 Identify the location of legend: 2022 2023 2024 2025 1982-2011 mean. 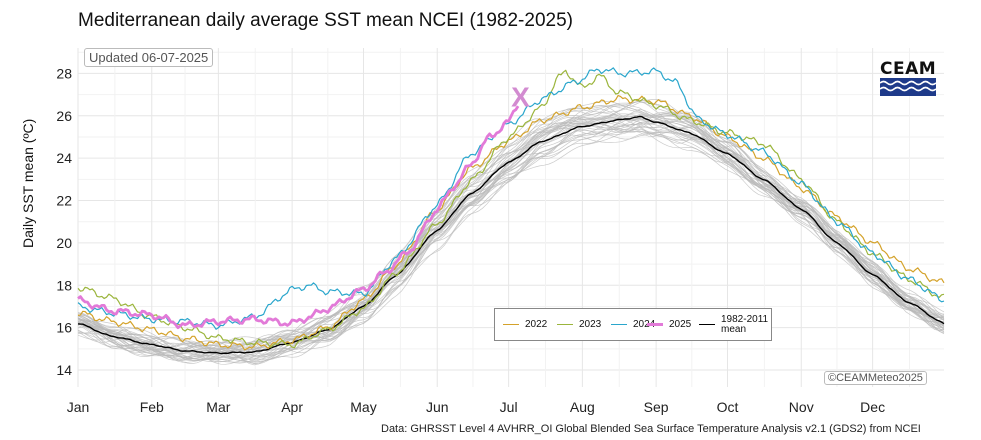
(633, 324).